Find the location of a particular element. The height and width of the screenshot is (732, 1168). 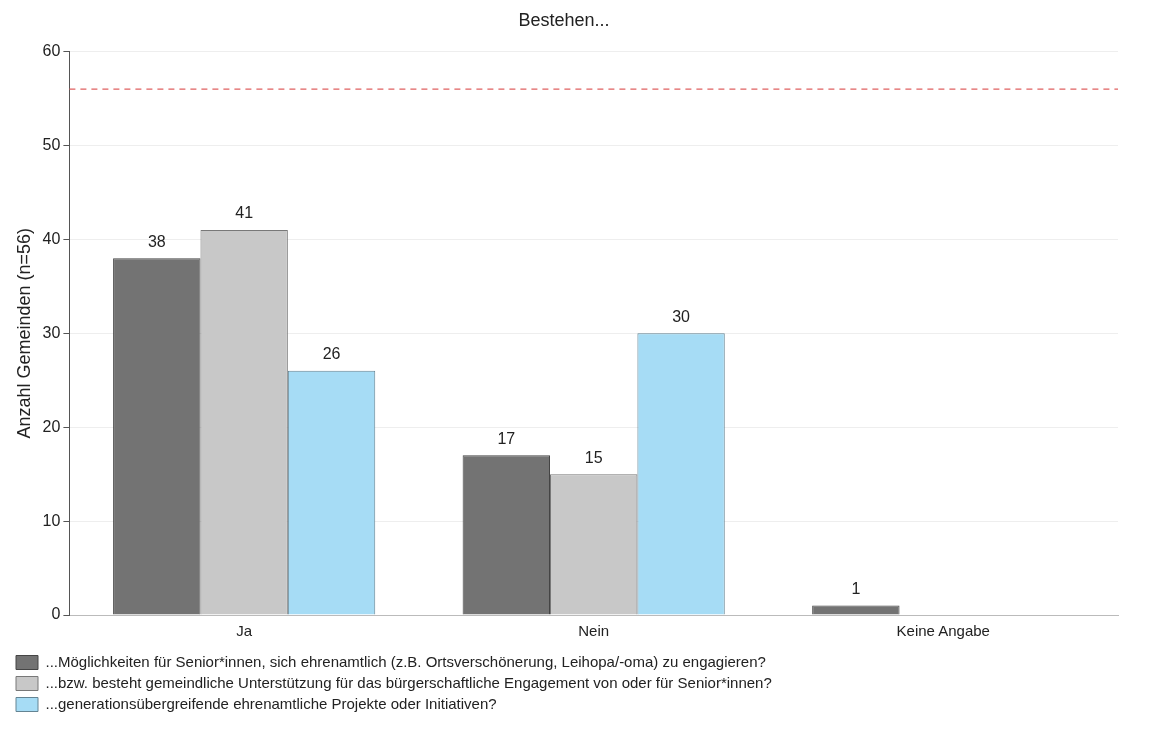

data-label: 26 is located at coordinates (331, 354).